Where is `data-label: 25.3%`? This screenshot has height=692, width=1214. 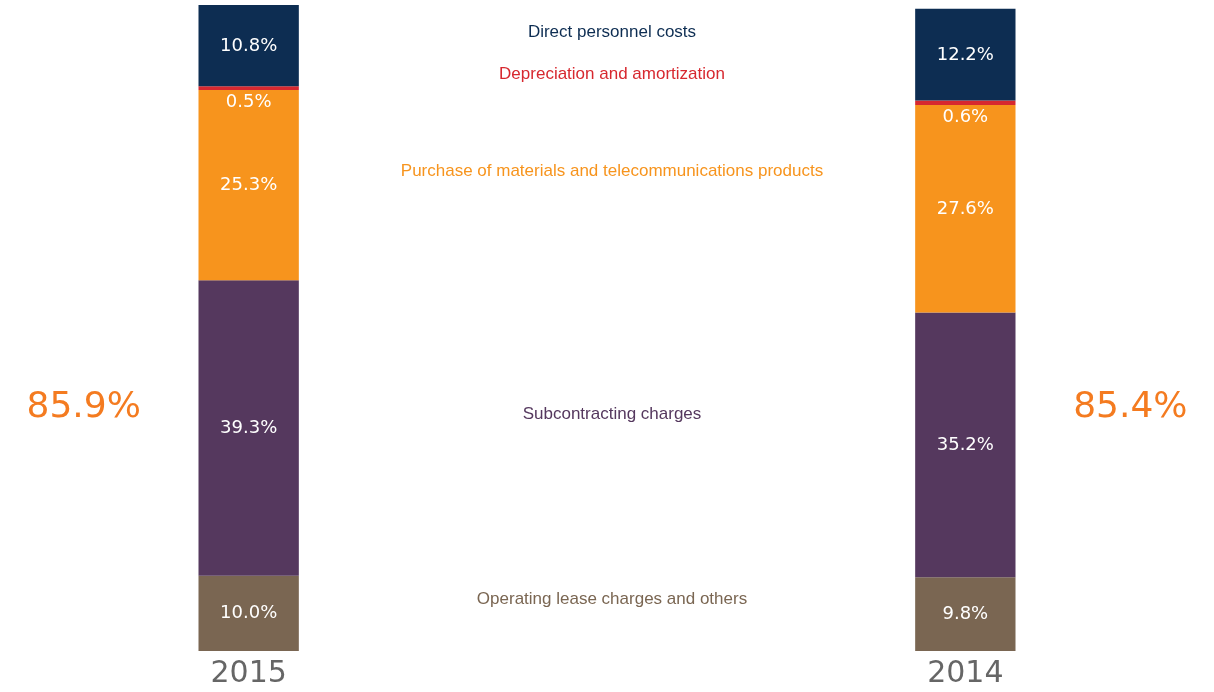 data-label: 25.3% is located at coordinates (249, 184).